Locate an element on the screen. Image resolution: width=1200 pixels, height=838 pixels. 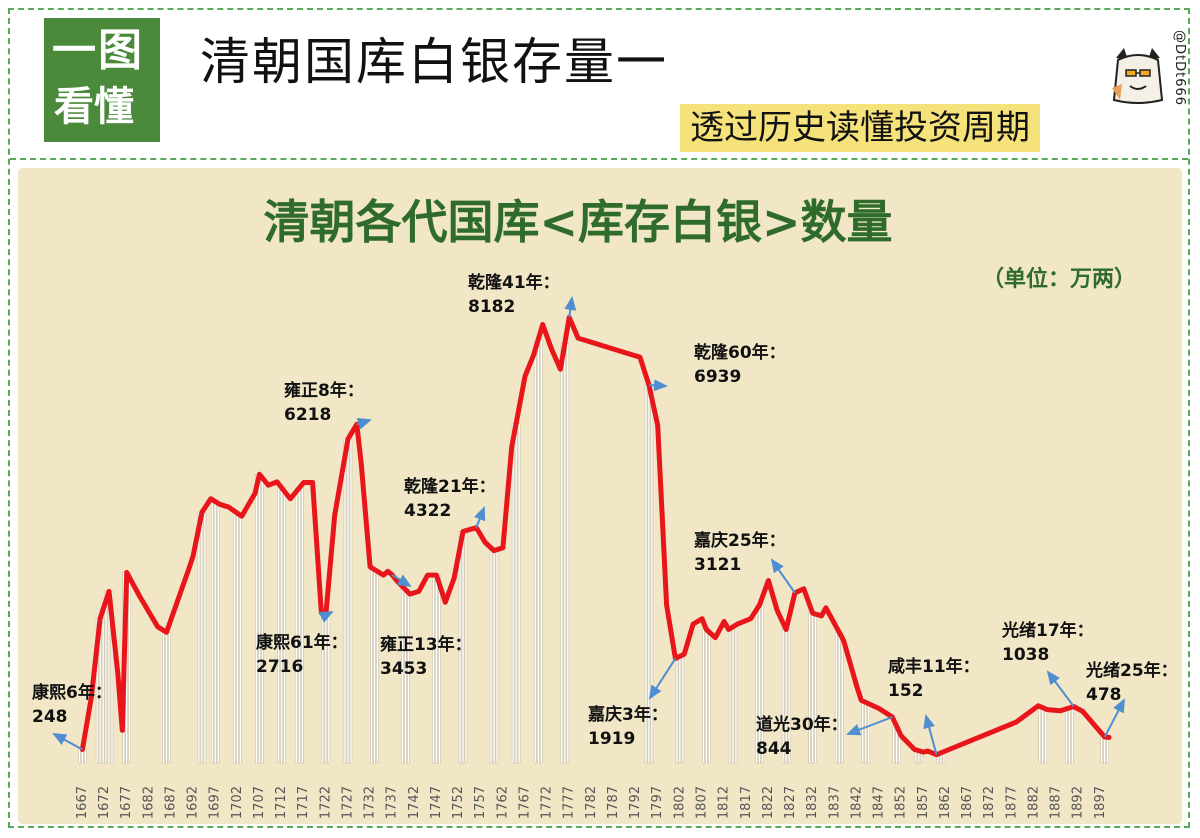
x-tick-label: 1712 is located at coordinates (281, 802).